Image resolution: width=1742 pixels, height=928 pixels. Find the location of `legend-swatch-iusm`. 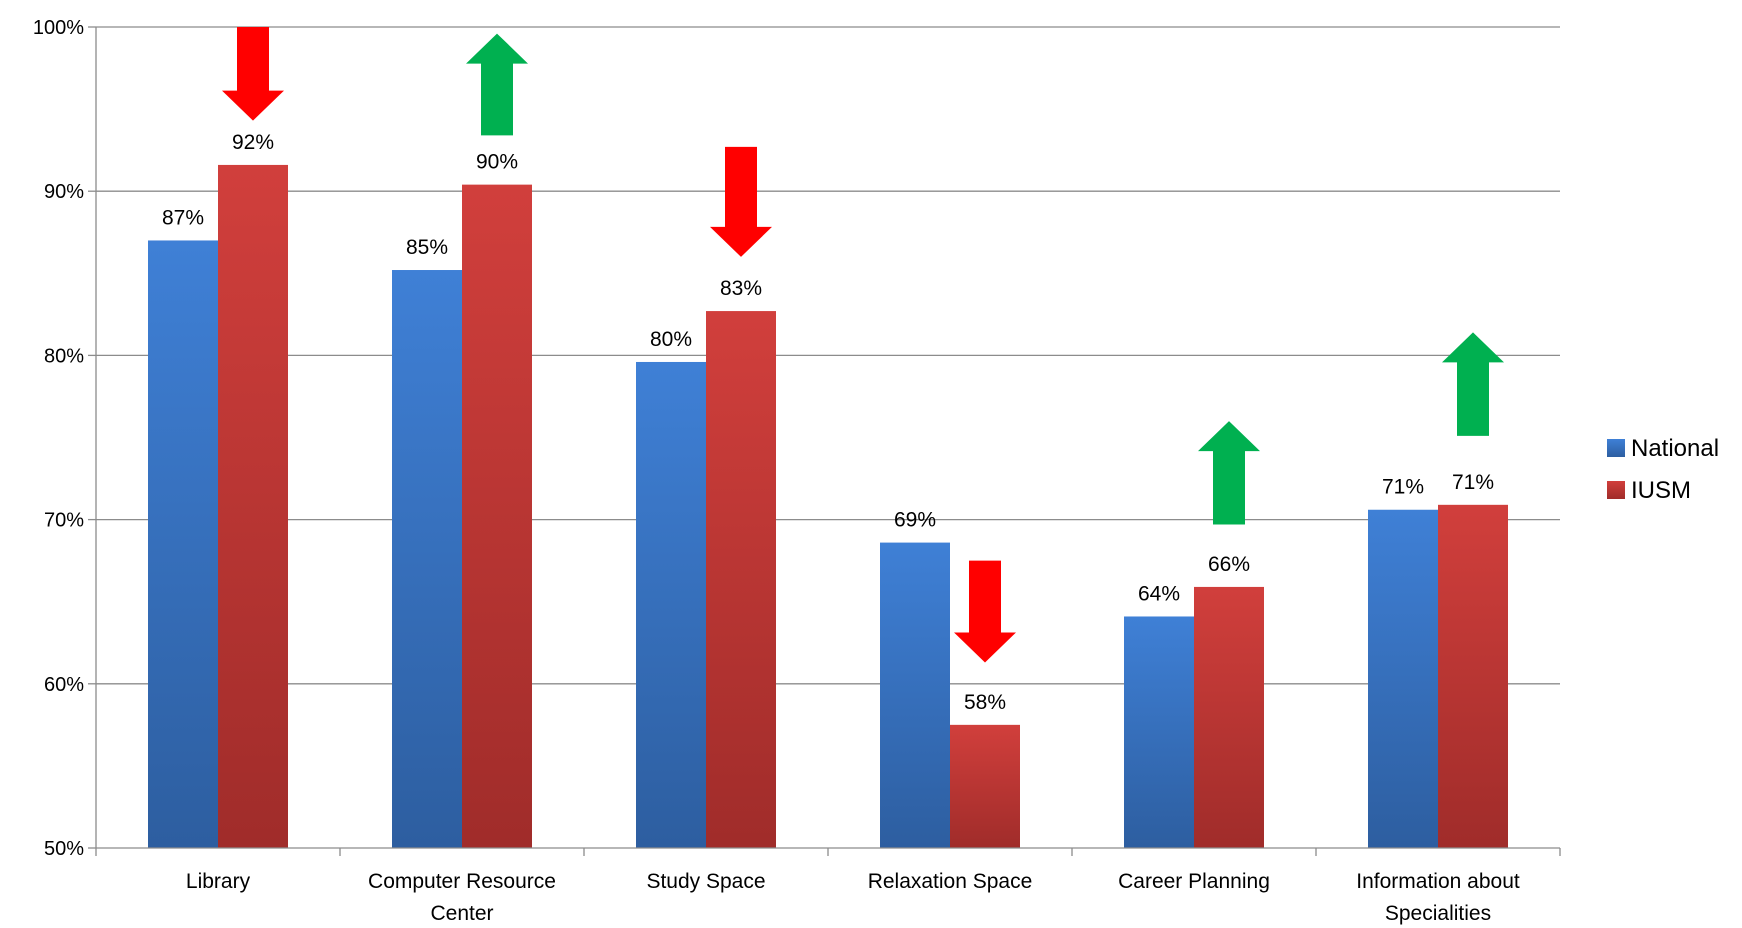

legend-swatch-iusm is located at coordinates (1616, 490).